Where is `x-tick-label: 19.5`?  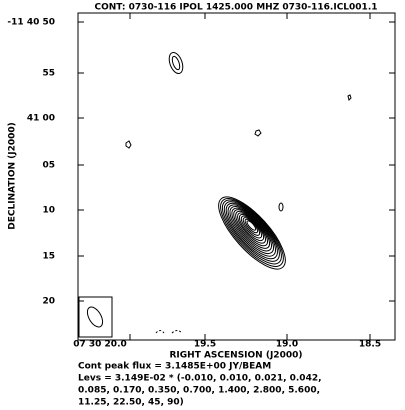 x-tick-label: 19.5 is located at coordinates (205, 345).